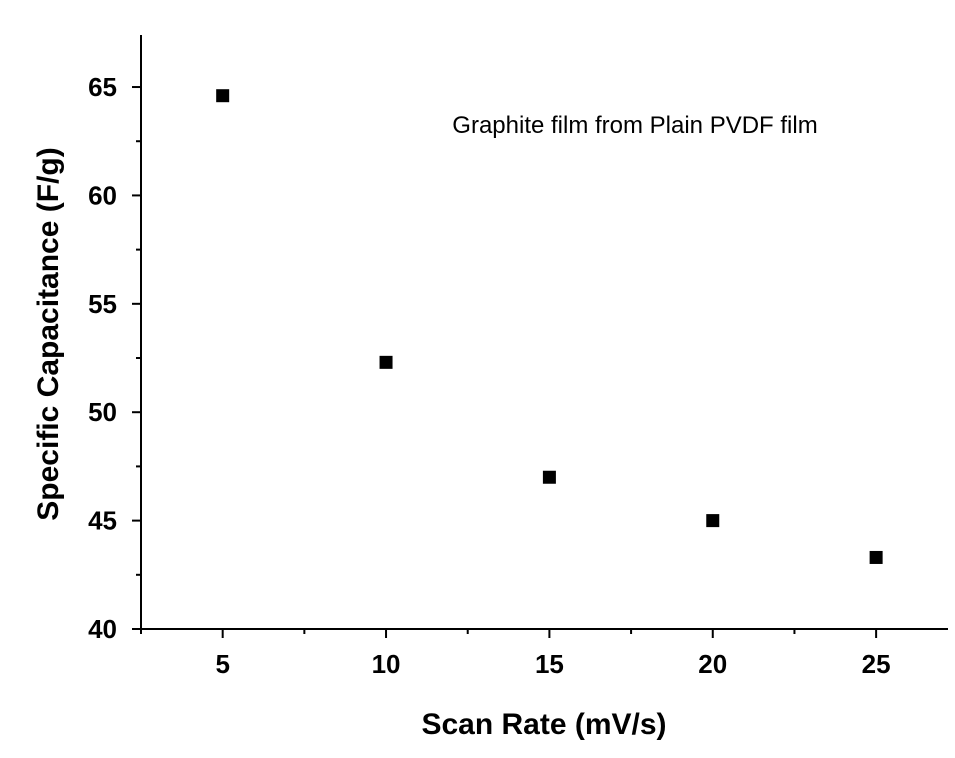 This screenshot has height=758, width=955. I want to click on x-tick-label: 15, so click(549, 664).